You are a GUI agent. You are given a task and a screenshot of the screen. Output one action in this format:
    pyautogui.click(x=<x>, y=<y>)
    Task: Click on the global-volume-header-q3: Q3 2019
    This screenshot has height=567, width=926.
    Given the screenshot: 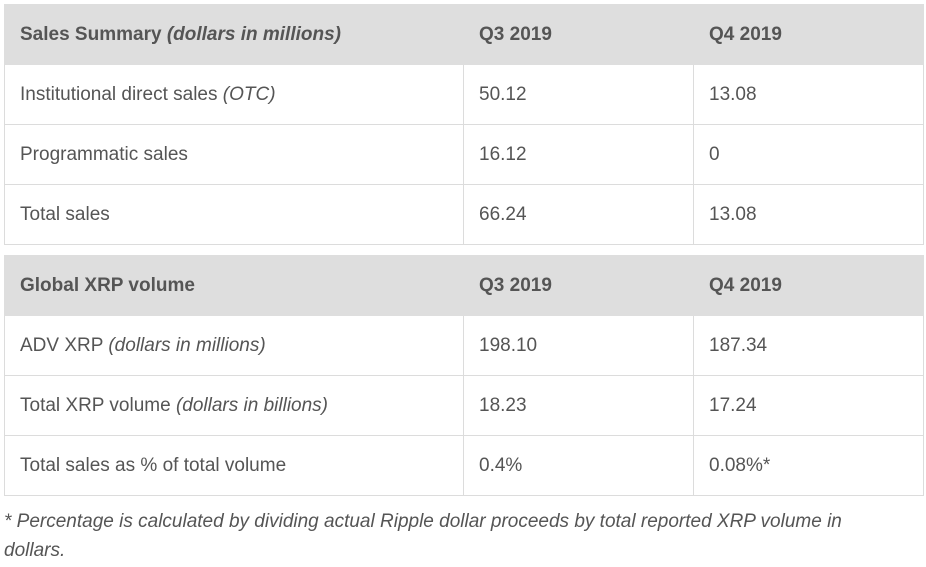 What is the action you would take?
    pyautogui.click(x=578, y=285)
    